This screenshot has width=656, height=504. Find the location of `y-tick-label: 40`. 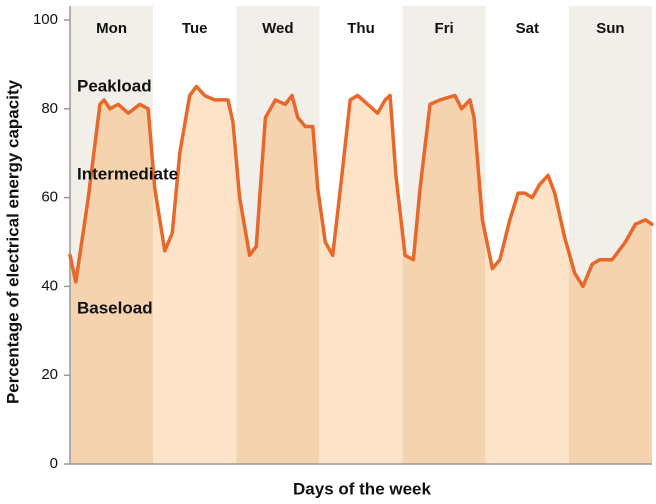

y-tick-label: 40 is located at coordinates (49, 285).